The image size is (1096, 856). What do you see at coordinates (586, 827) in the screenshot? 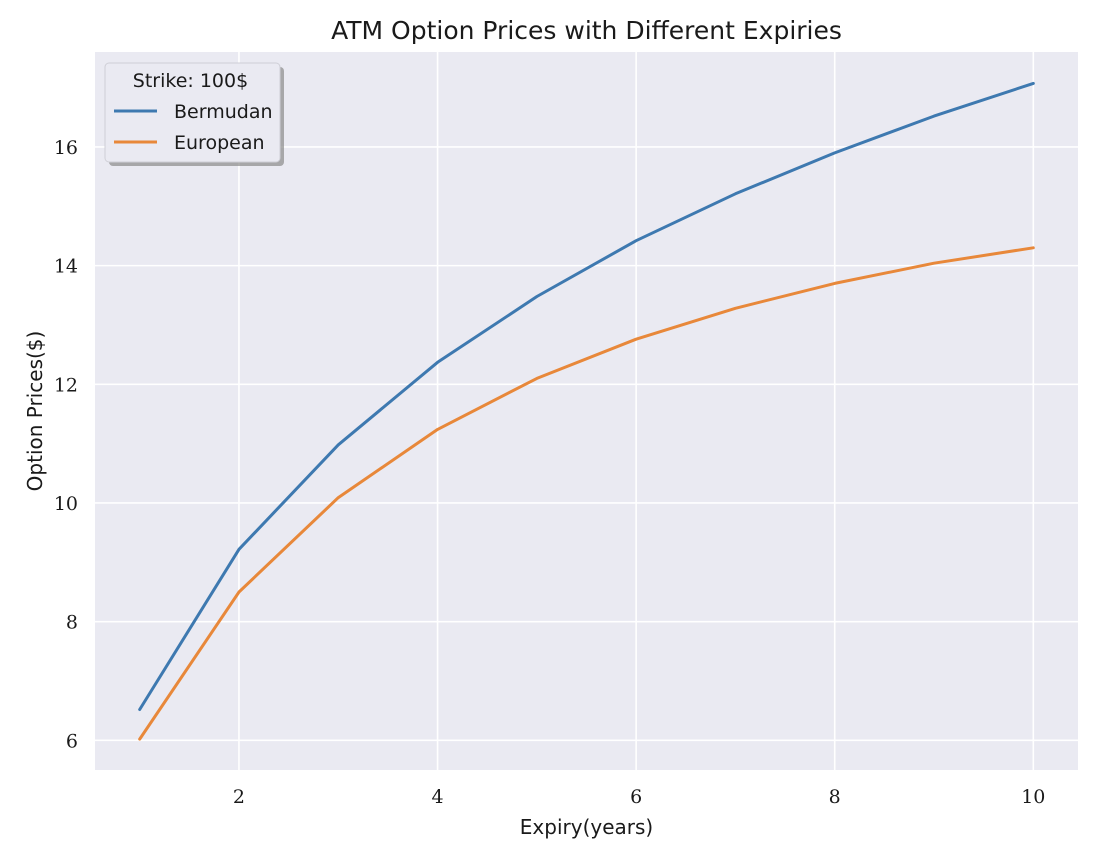
I see `x-axis-label: Expiry(years)` at bounding box center [586, 827].